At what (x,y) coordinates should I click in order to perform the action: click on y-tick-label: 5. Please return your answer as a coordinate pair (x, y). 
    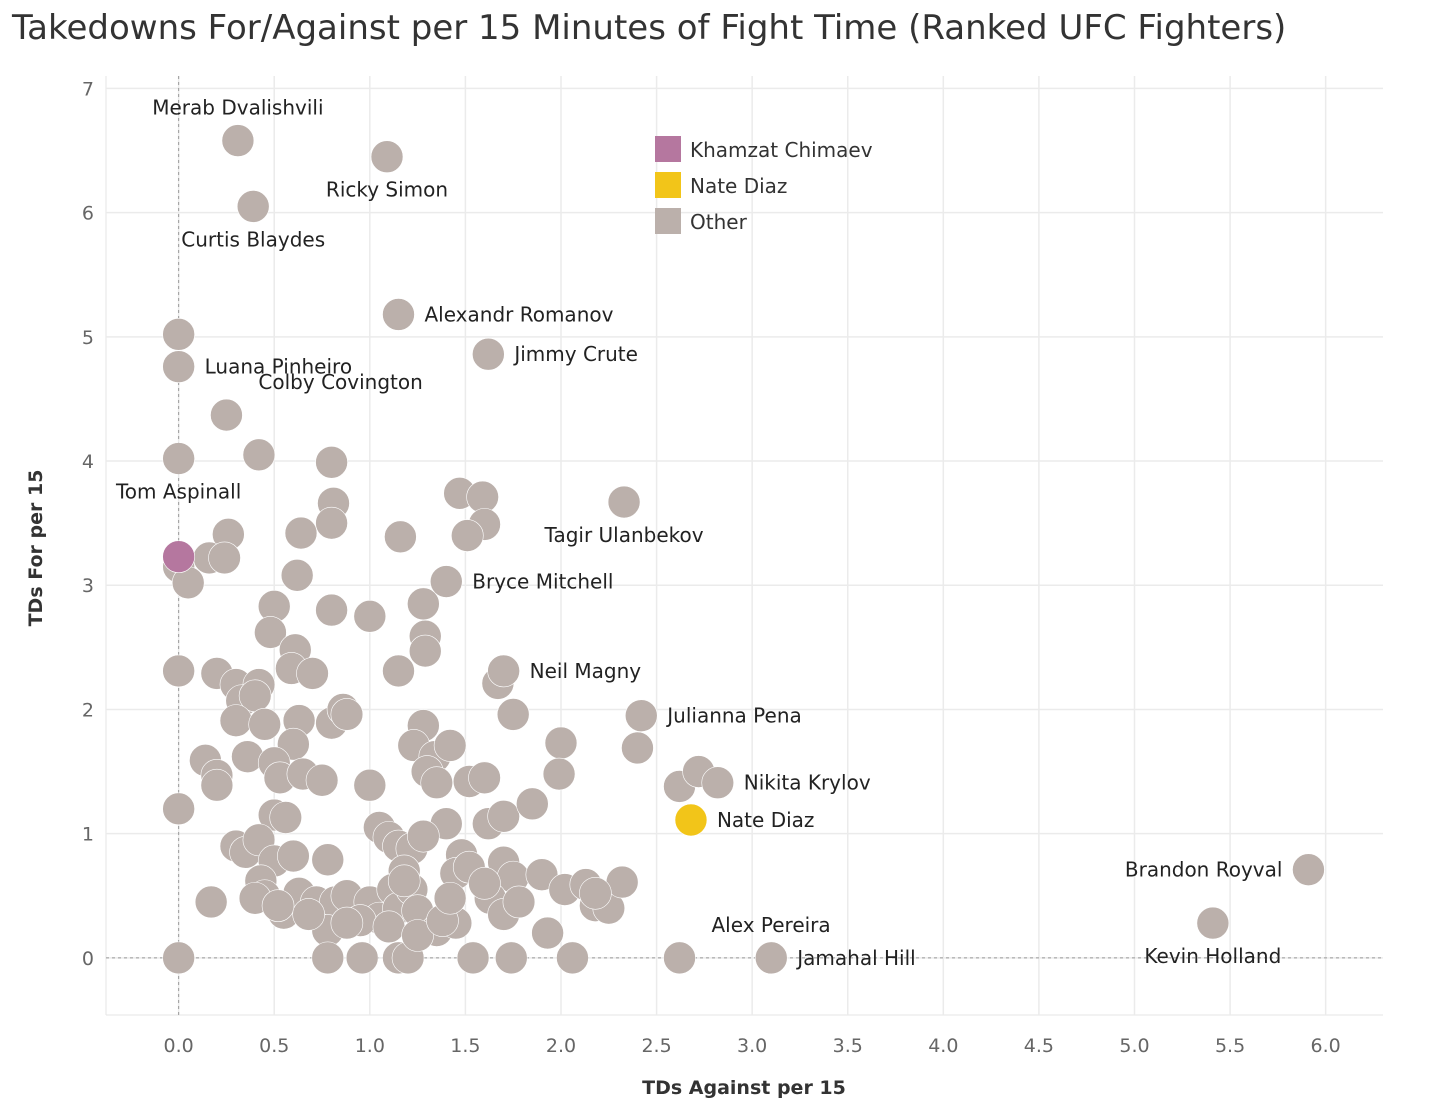
    Looking at the image, I should click on (88, 338).